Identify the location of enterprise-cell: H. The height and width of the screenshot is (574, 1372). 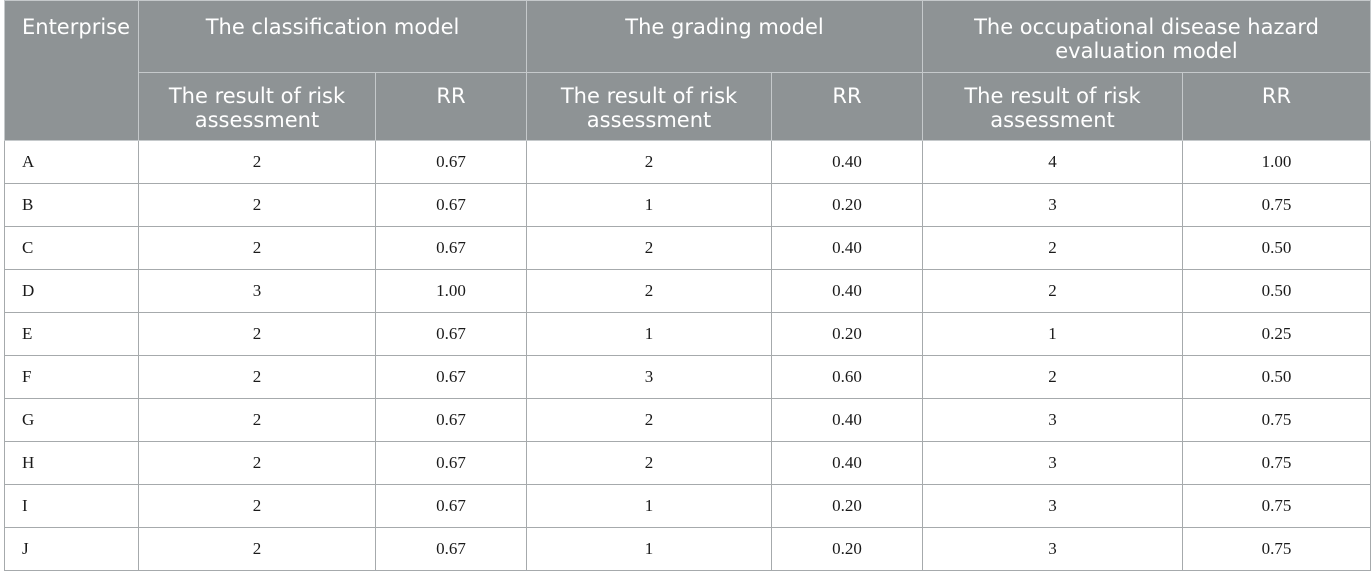
(71, 463).